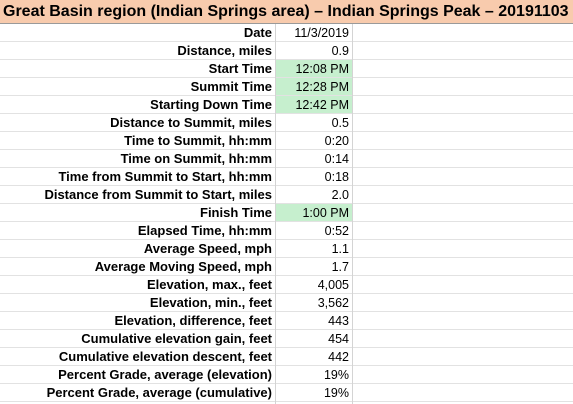 This screenshot has width=573, height=404. Describe the element at coordinates (231, 86) in the screenshot. I see `row-label-cell: Summit Time` at that location.